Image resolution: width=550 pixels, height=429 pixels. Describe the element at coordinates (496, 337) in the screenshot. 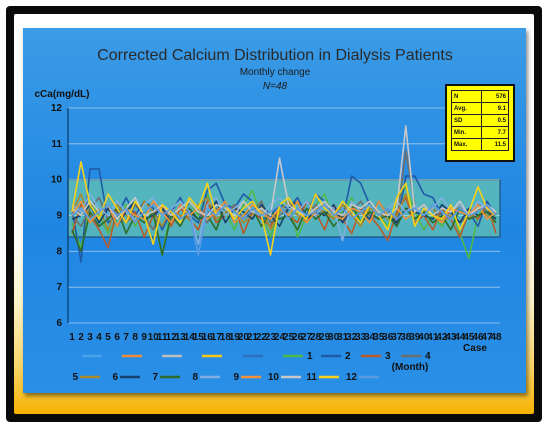

I see `x-tick-label: 48` at that location.